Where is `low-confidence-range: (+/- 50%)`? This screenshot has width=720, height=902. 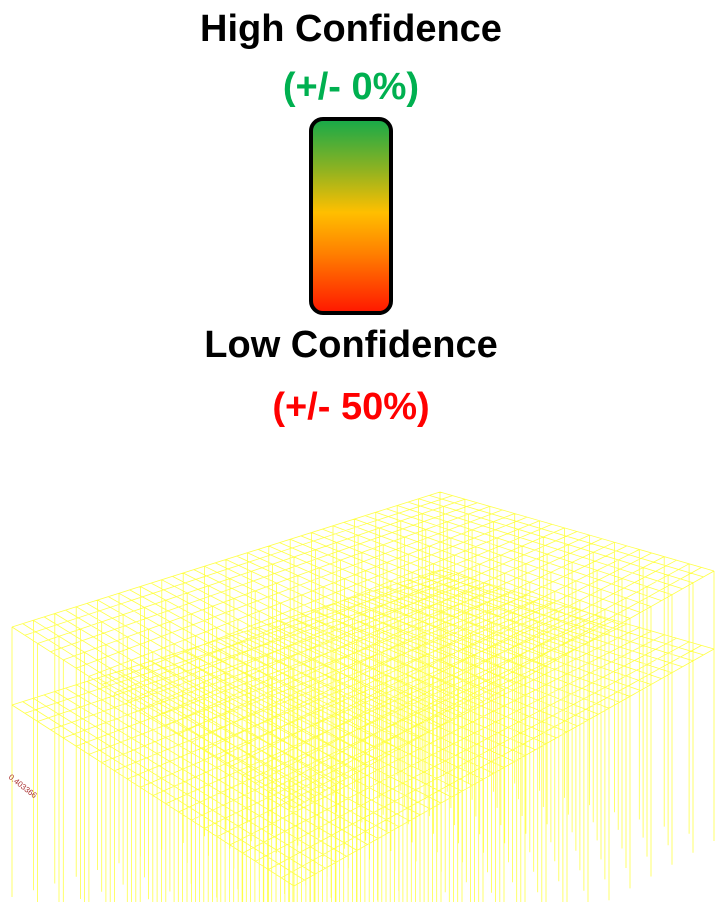
low-confidence-range: (+/- 50%) is located at coordinates (351, 407).